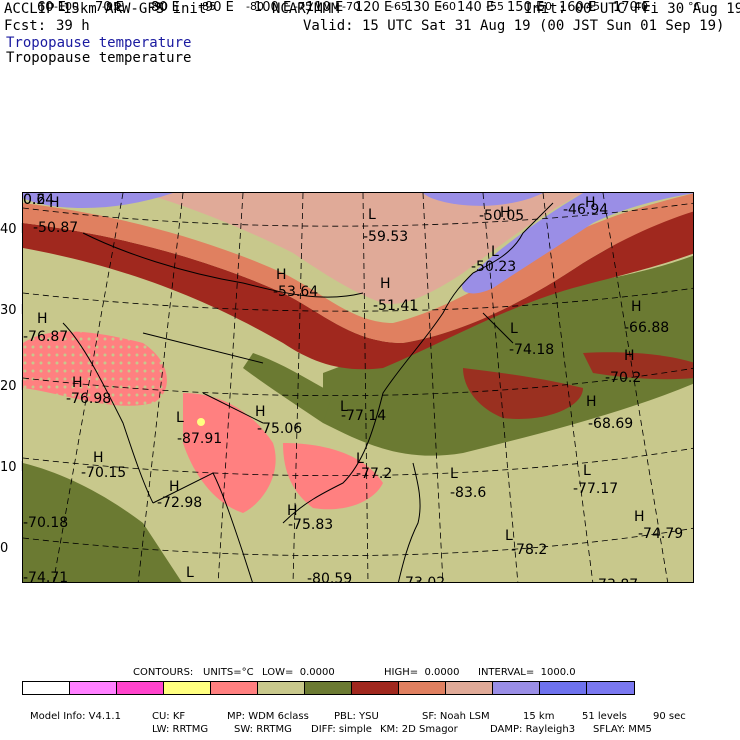 Image resolution: width=740 pixels, height=740 pixels. Describe the element at coordinates (351, 6) in the screenshot. I see `legend-tick-label: -70` at that location.